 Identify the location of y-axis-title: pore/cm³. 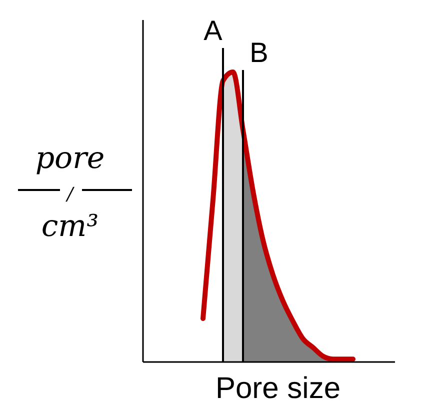
(70, 192).